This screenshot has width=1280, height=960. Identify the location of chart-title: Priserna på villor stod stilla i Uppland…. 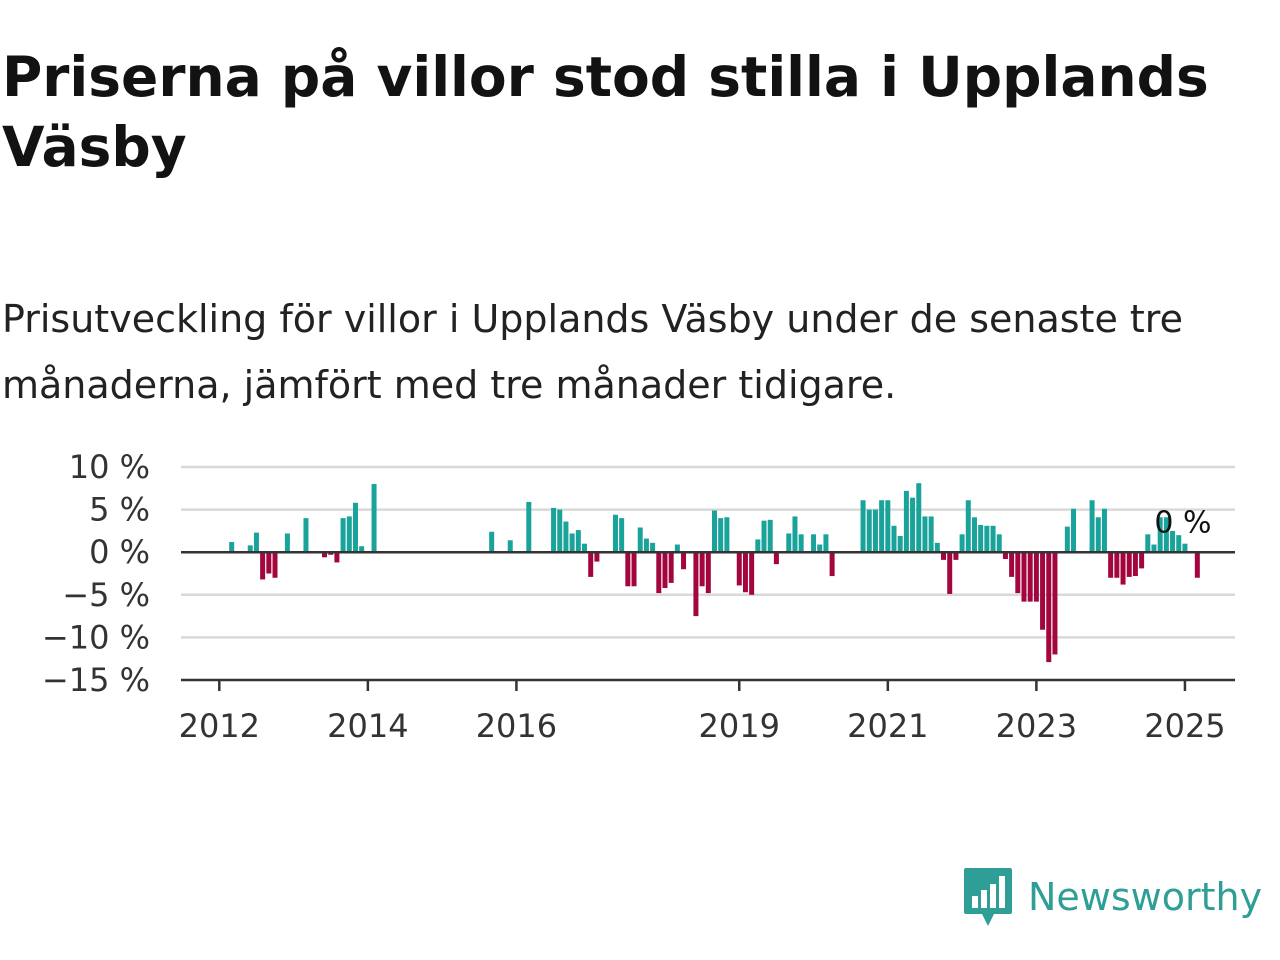
(605, 112).